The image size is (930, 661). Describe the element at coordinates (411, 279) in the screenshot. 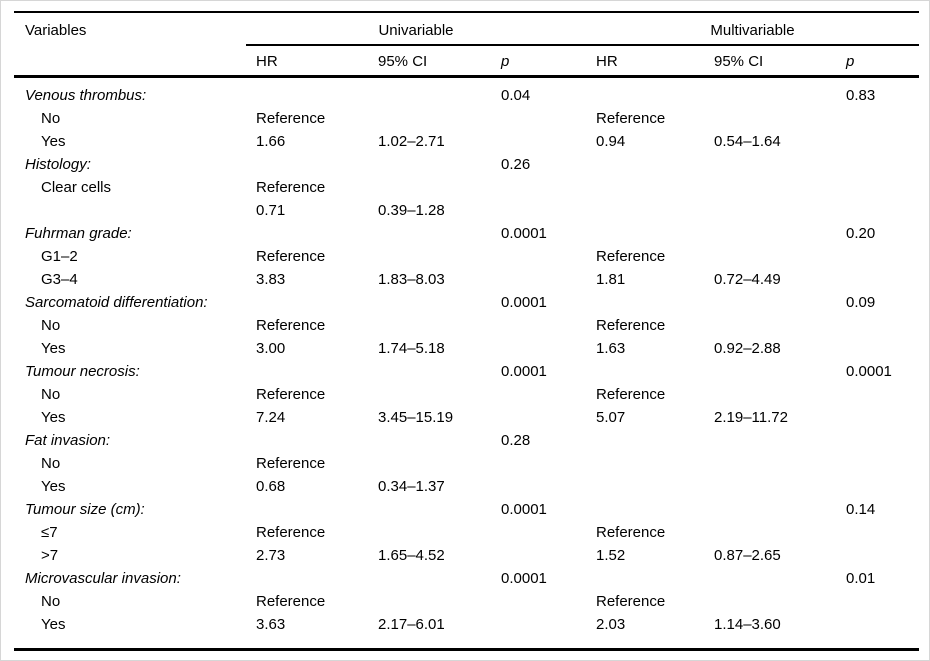

I see `cell-uni-ci: 1.83–8.03` at that location.